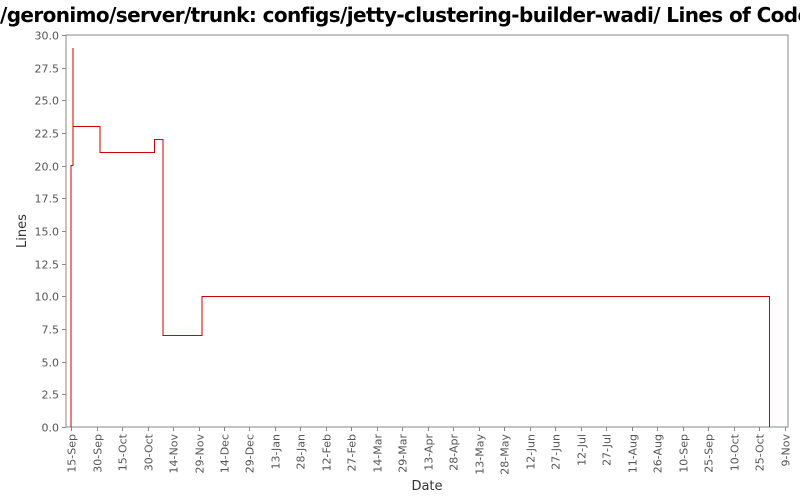  What do you see at coordinates (72, 453) in the screenshot?
I see `x-tick-label: 15-Sep` at bounding box center [72, 453].